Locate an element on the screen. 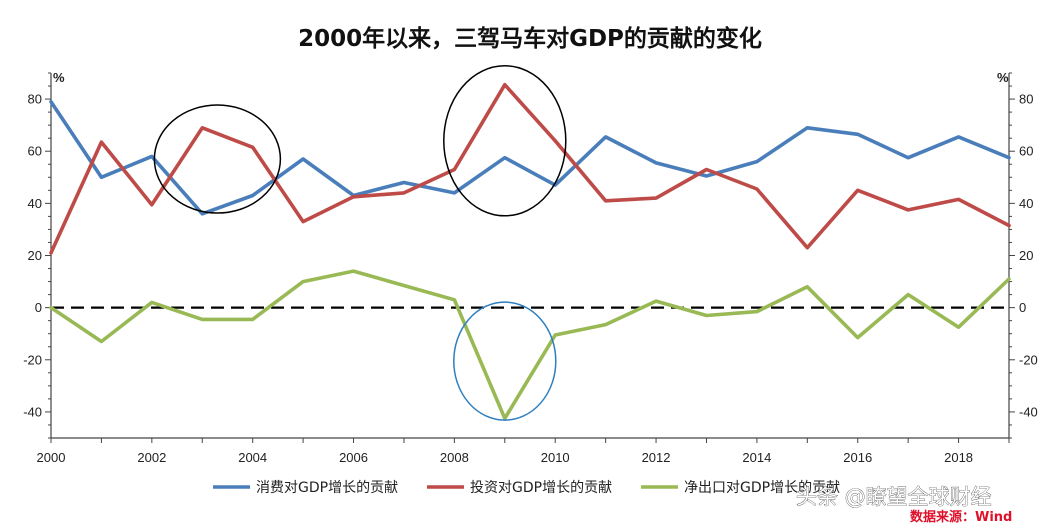  annotation-ellipse-2009-trough is located at coordinates (505, 361).